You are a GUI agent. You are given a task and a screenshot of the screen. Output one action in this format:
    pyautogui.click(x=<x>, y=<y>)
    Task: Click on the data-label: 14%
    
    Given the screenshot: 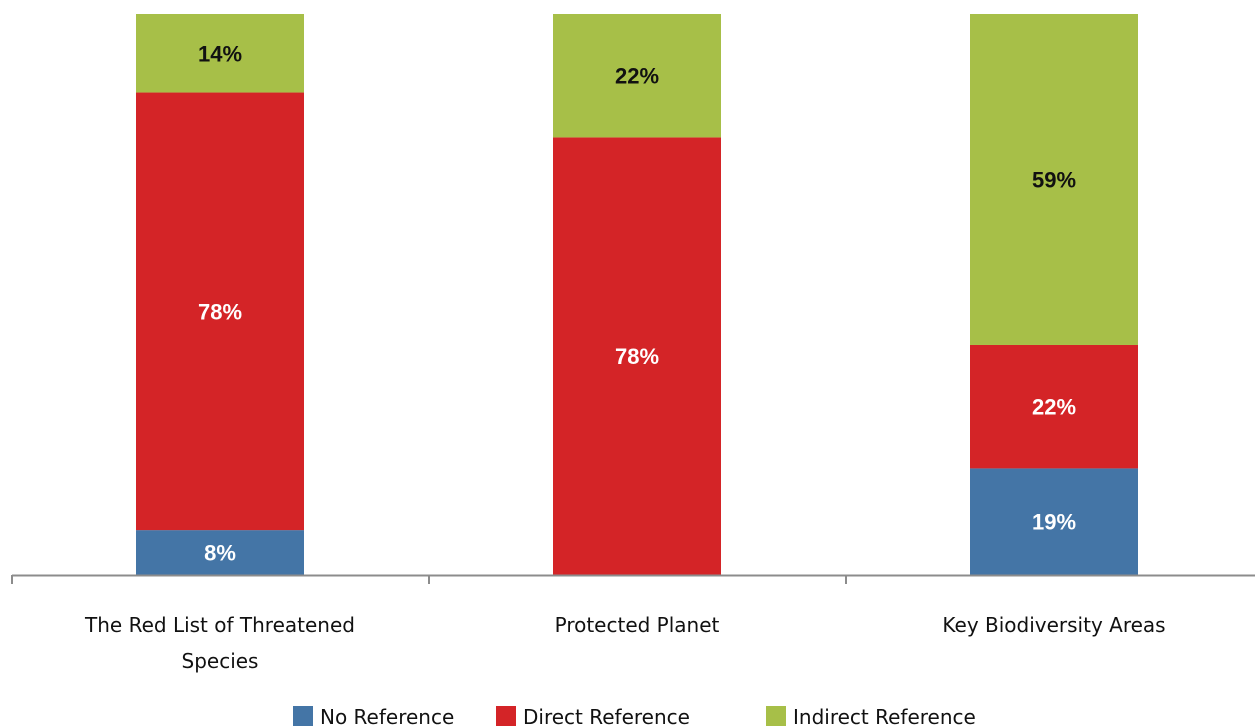 What is the action you would take?
    pyautogui.click(x=220, y=53)
    